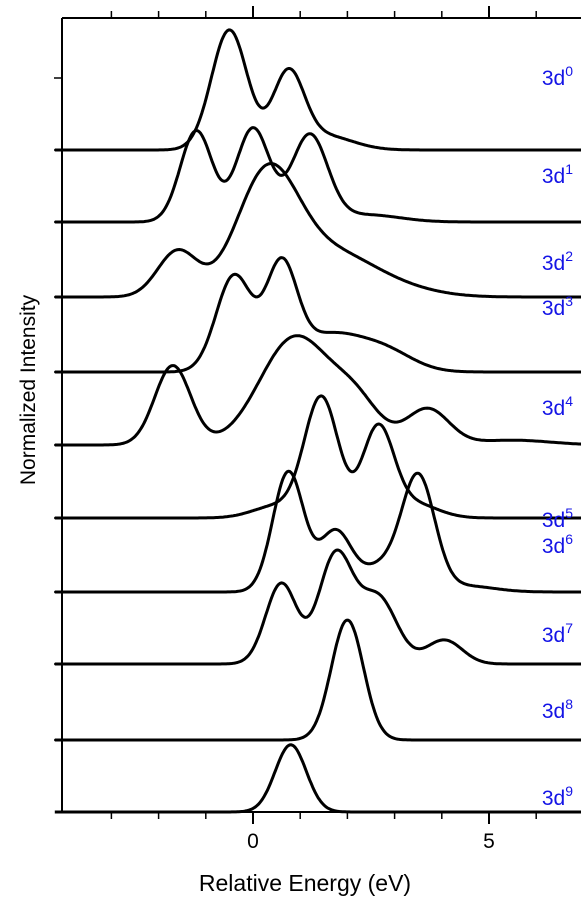 Image resolution: width=581 pixels, height=899 pixels. Describe the element at coordinates (557, 709) in the screenshot. I see `series-label-3d8: 3d8` at that location.